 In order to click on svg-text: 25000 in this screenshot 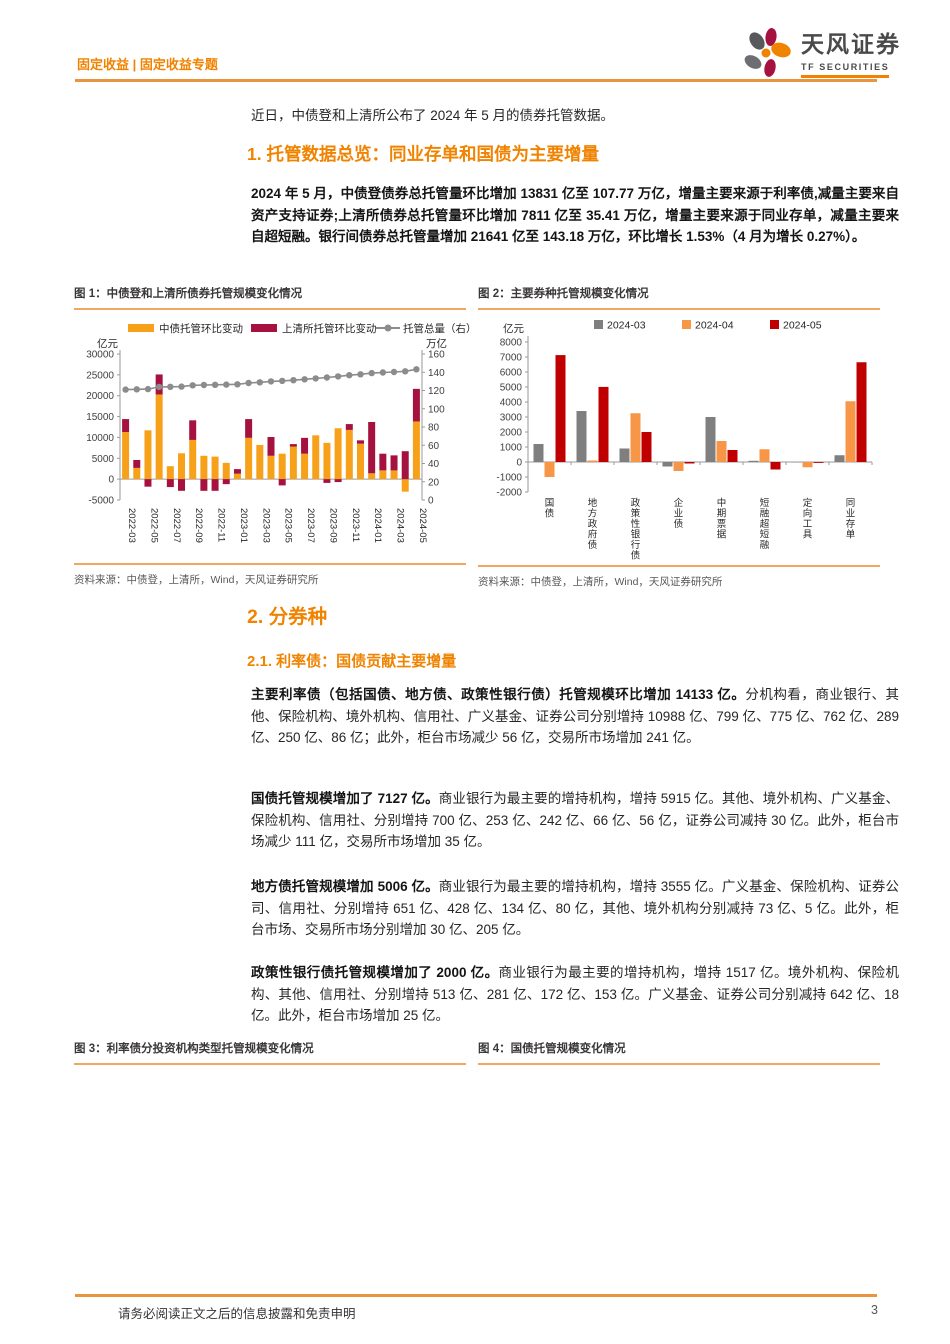, I will do `click(100, 375)`.